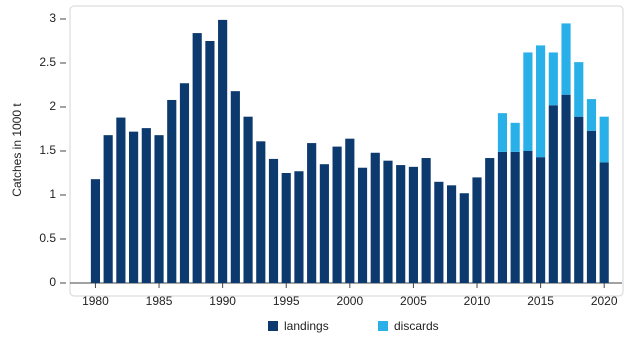 The image size is (626, 343). What do you see at coordinates (159, 301) in the screenshot?
I see `x-tick-label: 1985` at bounding box center [159, 301].